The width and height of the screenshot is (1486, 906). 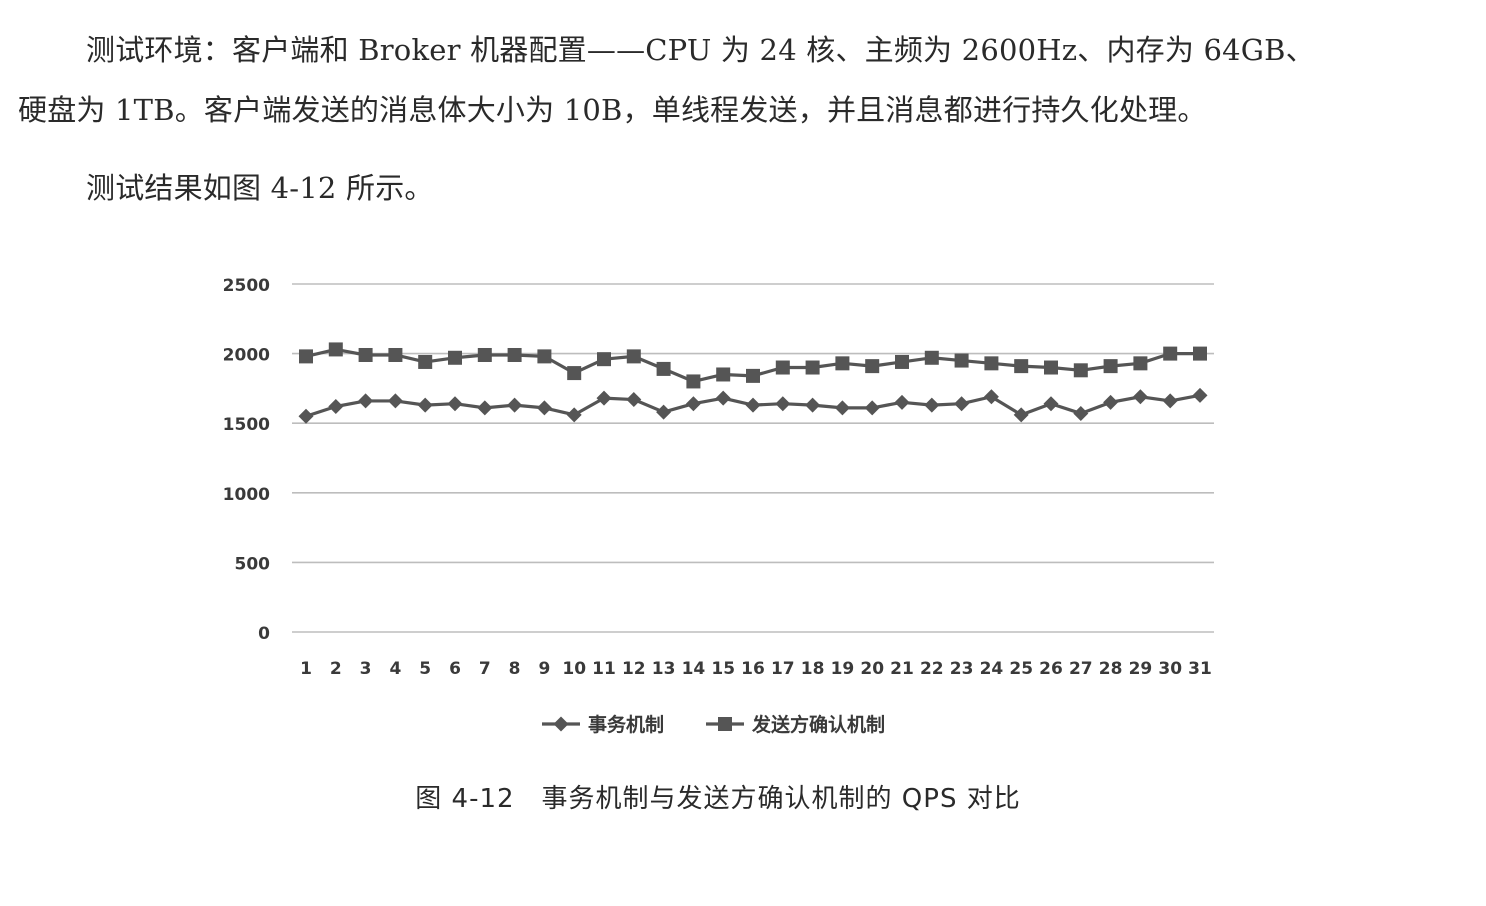 What do you see at coordinates (515, 669) in the screenshot?
I see `x-tick-label-8: 8` at bounding box center [515, 669].